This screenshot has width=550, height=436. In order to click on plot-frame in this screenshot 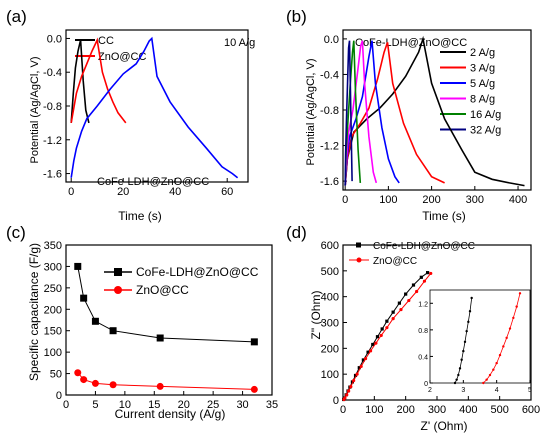, I will do `click(169, 320)`.